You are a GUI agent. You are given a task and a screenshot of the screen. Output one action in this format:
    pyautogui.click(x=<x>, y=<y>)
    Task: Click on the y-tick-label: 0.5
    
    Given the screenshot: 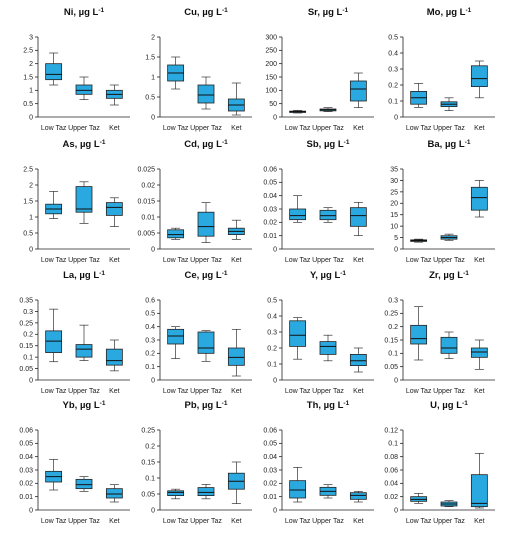 What is the action you would take?
    pyautogui.click(x=150, y=97)
    